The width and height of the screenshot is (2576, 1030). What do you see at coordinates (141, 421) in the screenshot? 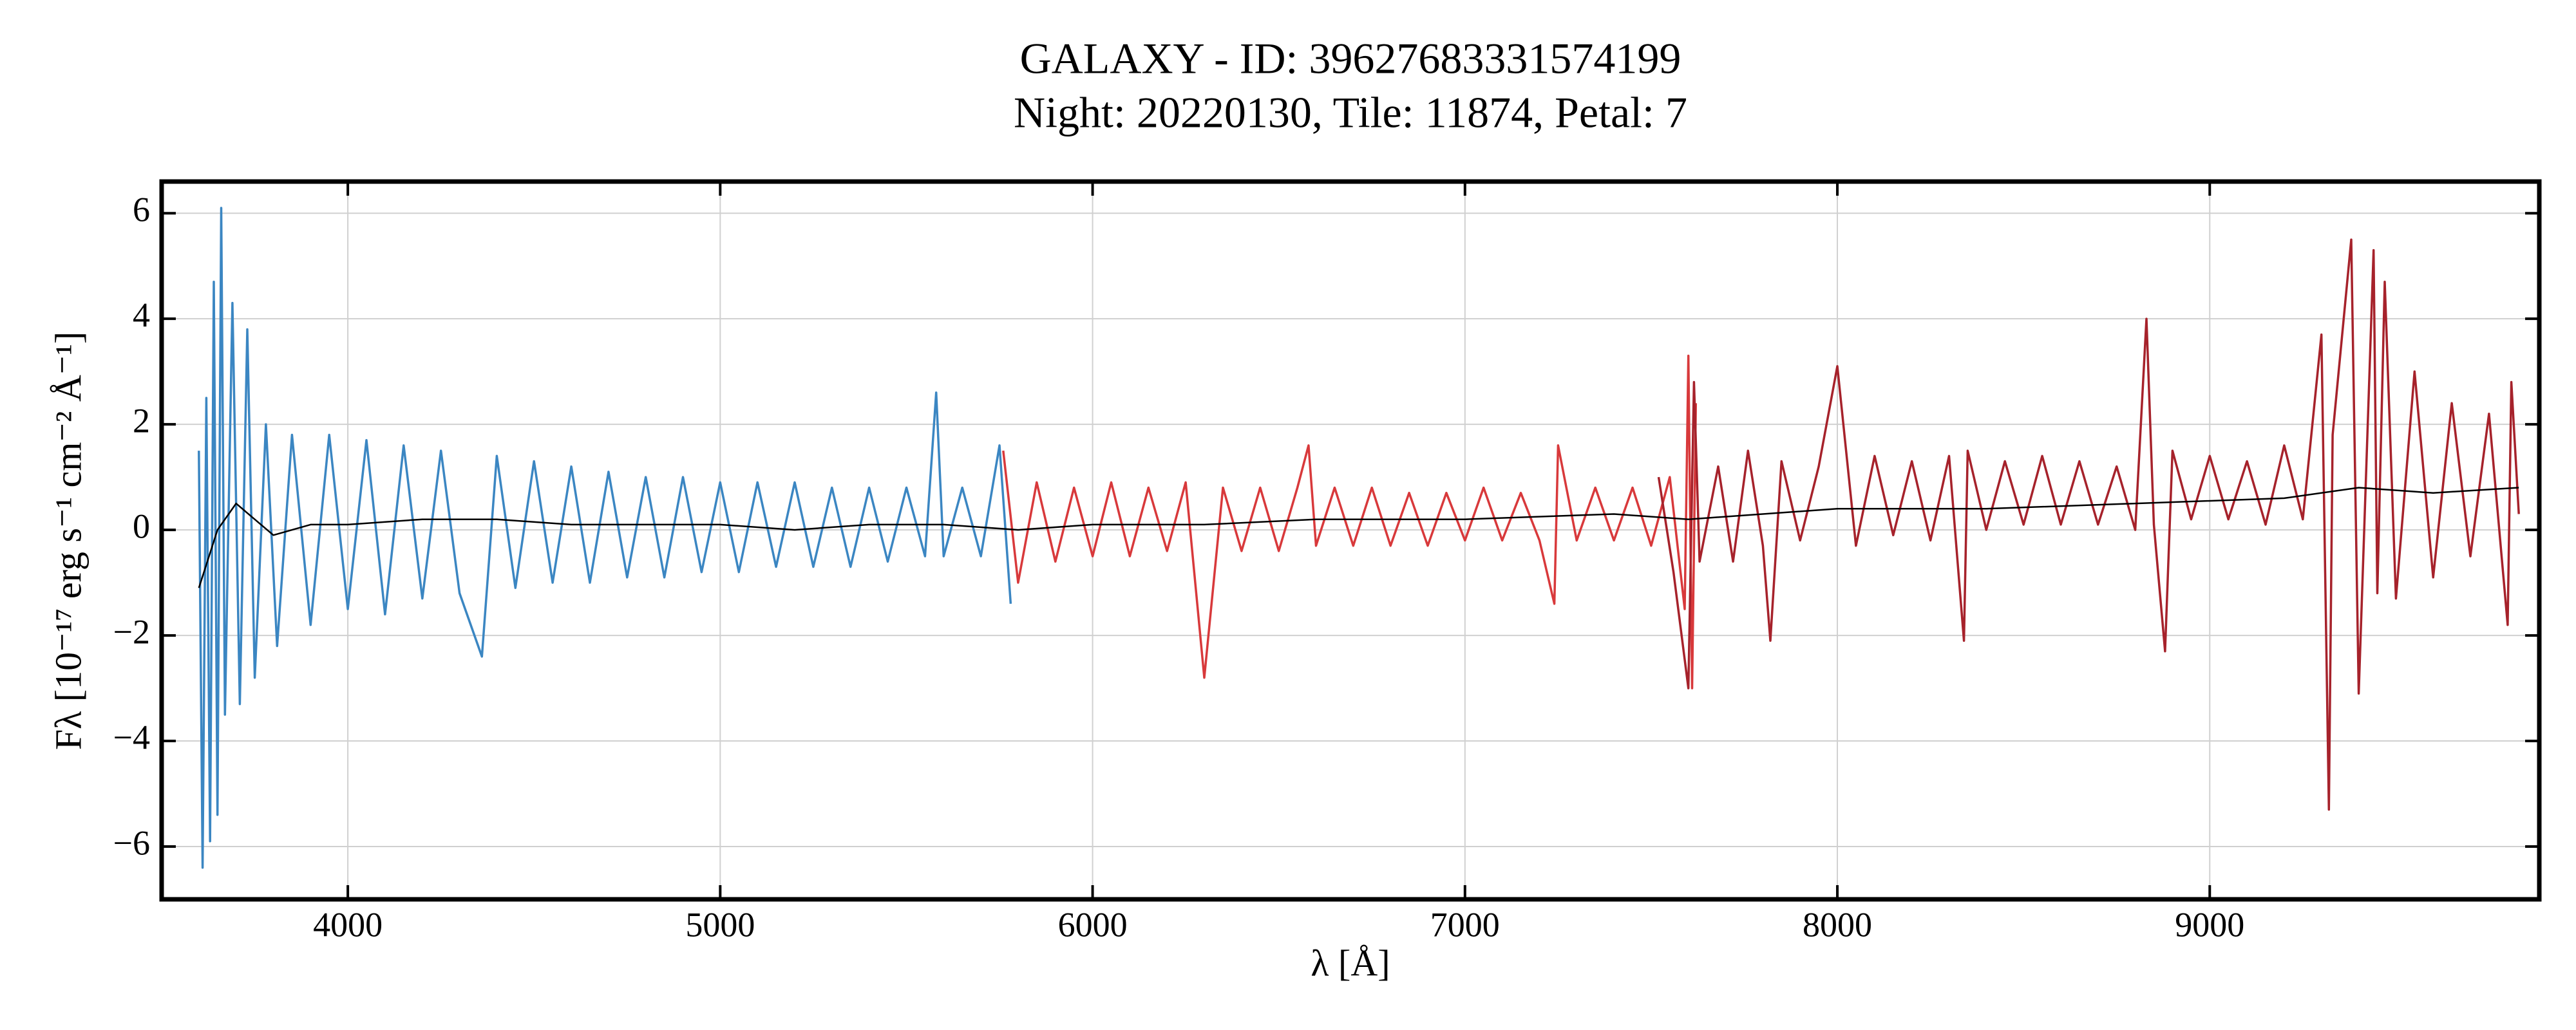
I see `y-tick-label: 2` at bounding box center [141, 421].